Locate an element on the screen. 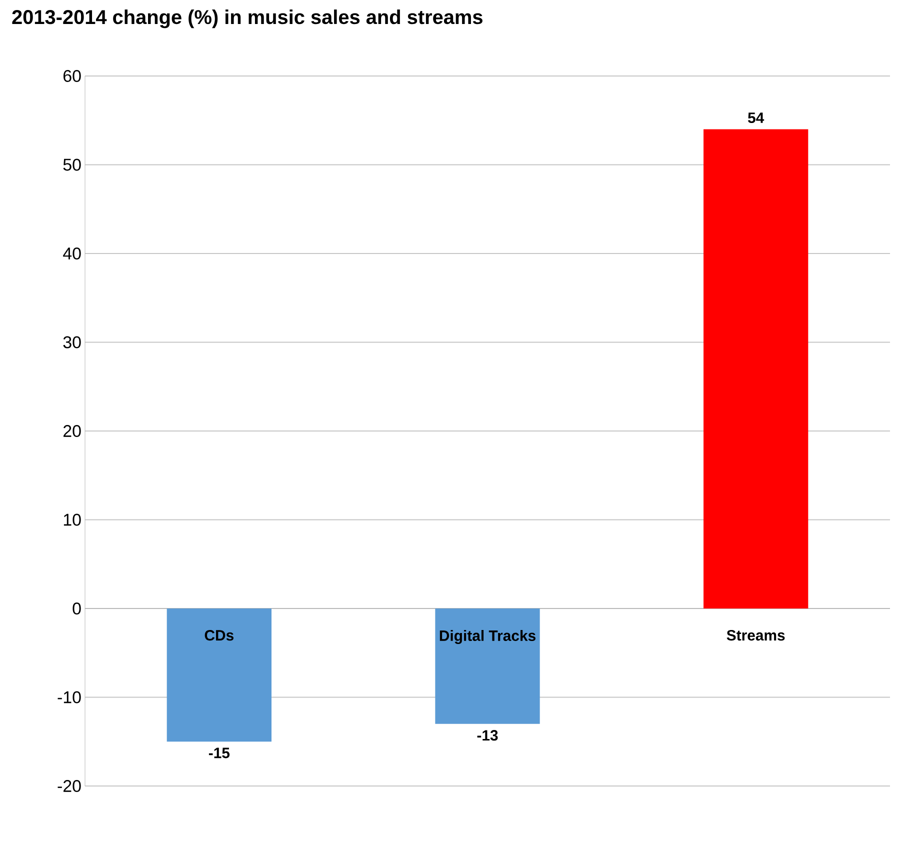 This screenshot has height=856, width=910. x-tick-label: Streams is located at coordinates (755, 635).